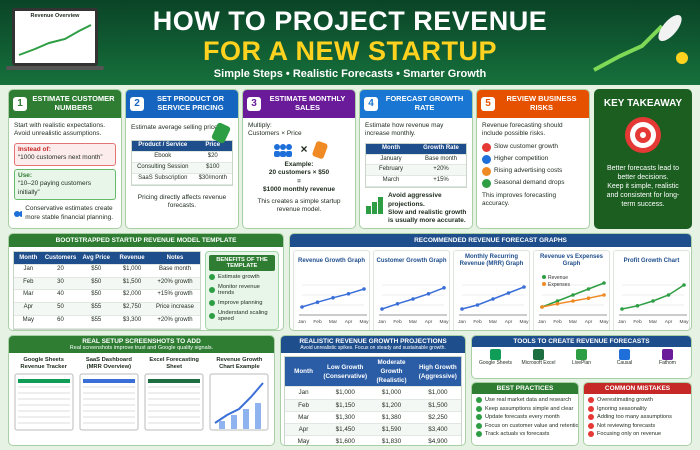 Image resolution: width=700 pixels, height=450 pixels. What do you see at coordinates (137, 104) in the screenshot?
I see `step-number: 2` at bounding box center [137, 104].